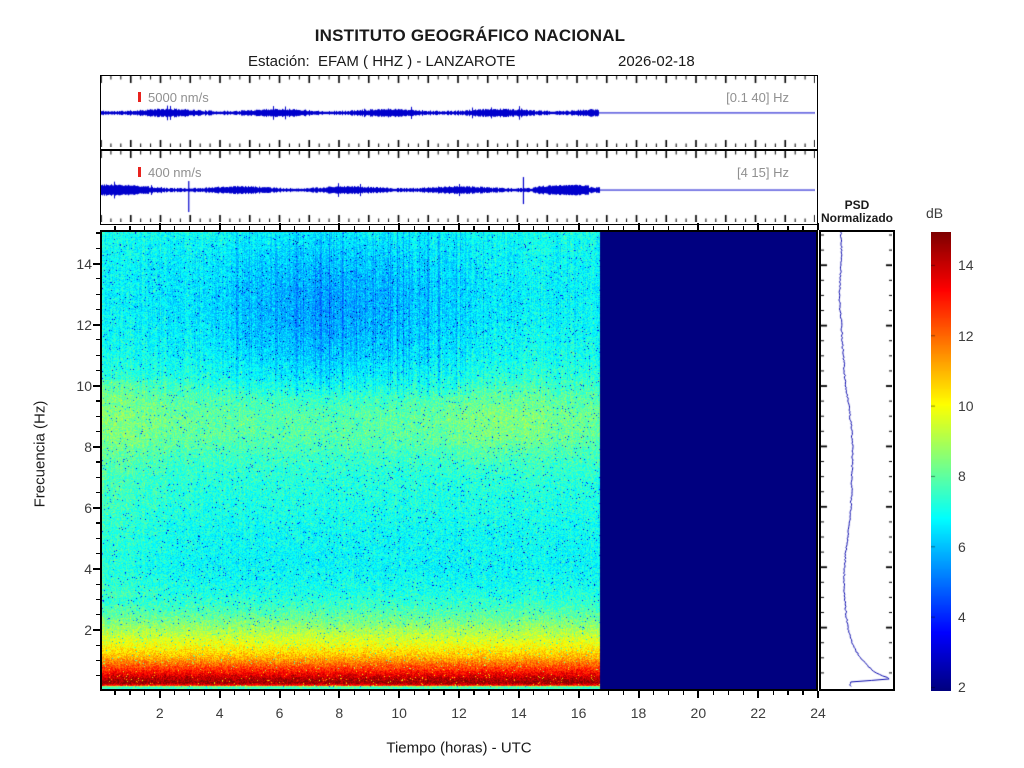  Describe the element at coordinates (279, 713) in the screenshot. I see `x-tick-label: 6` at that location.